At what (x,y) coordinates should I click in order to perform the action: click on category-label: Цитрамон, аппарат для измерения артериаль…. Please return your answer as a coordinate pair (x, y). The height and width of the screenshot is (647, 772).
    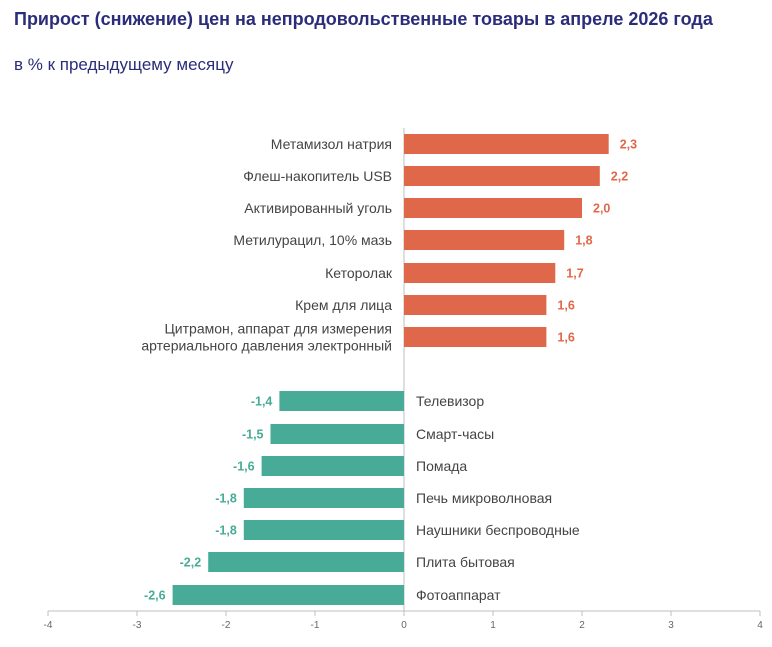
    Looking at the image, I should click on (266, 337).